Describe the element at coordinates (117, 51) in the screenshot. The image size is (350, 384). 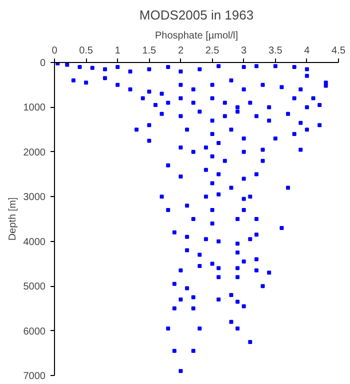
I see `x-tick-label: 1` at that location.